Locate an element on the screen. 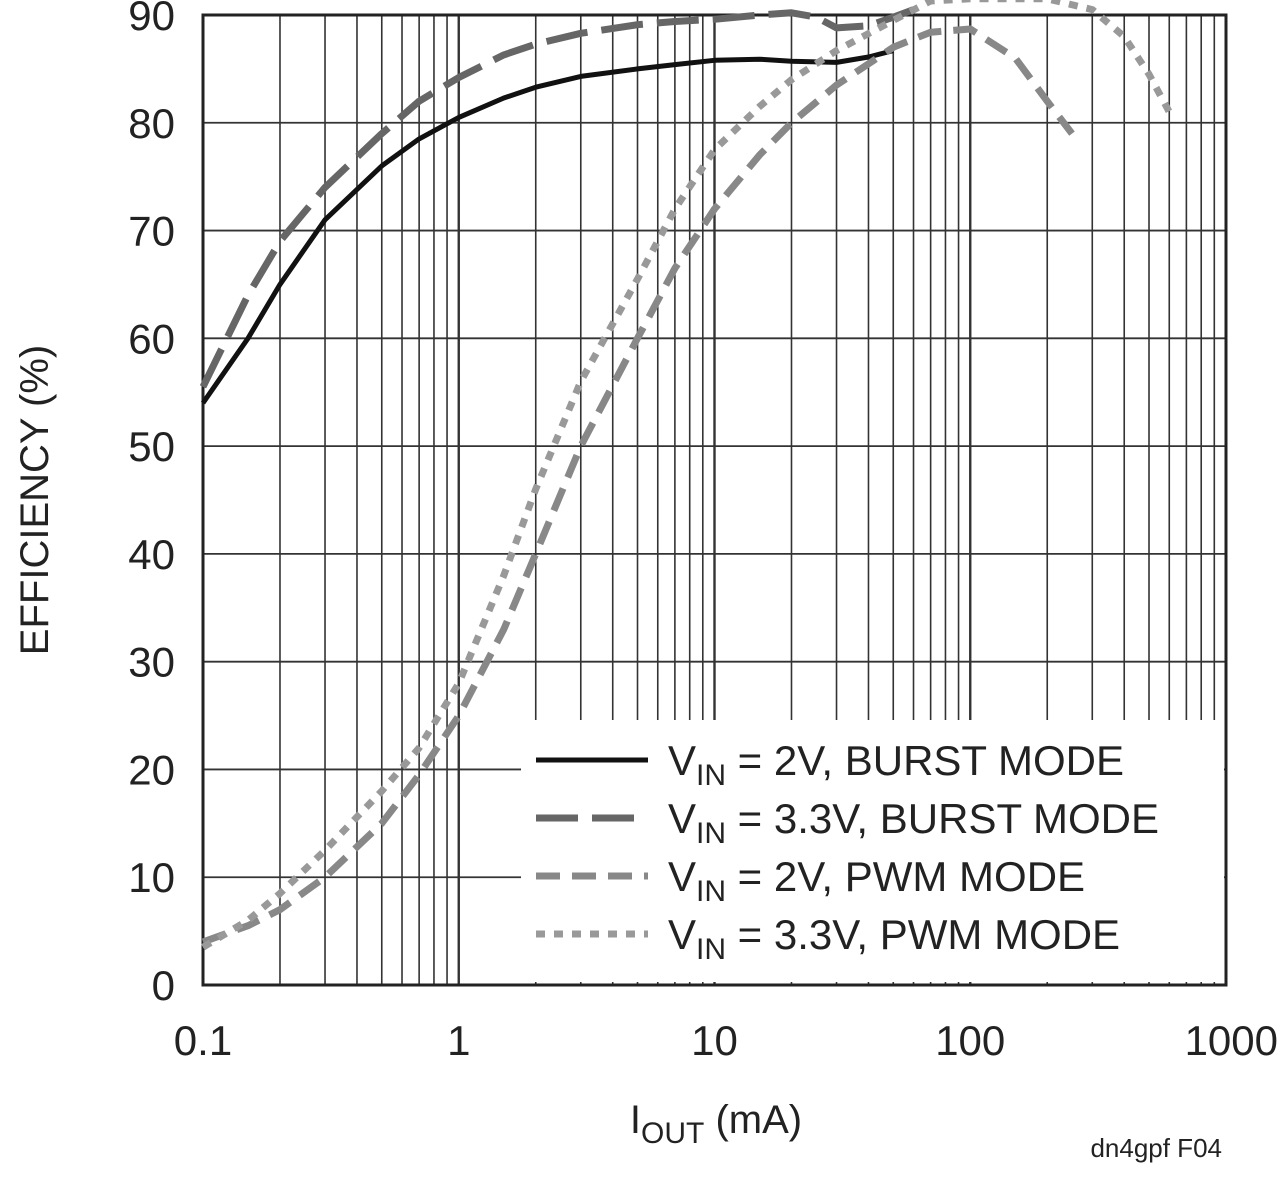 This screenshot has width=1280, height=1190. y-tick-label: 10 is located at coordinates (151, 877).